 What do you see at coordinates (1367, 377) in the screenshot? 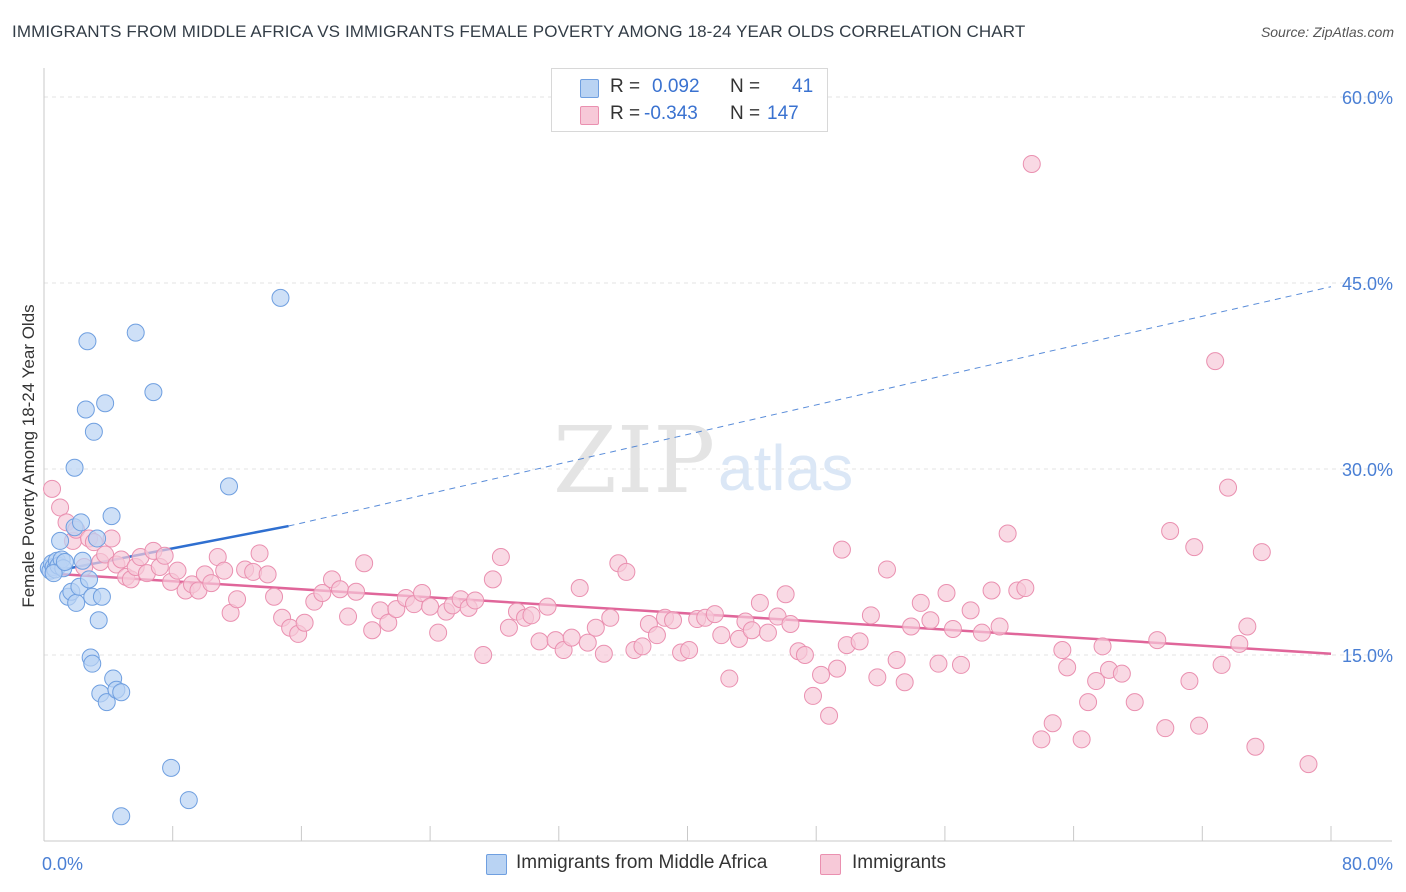
I see `y-tick-labels: 15.0% 30.0% 45.0% 60.0%` at bounding box center [1367, 377].